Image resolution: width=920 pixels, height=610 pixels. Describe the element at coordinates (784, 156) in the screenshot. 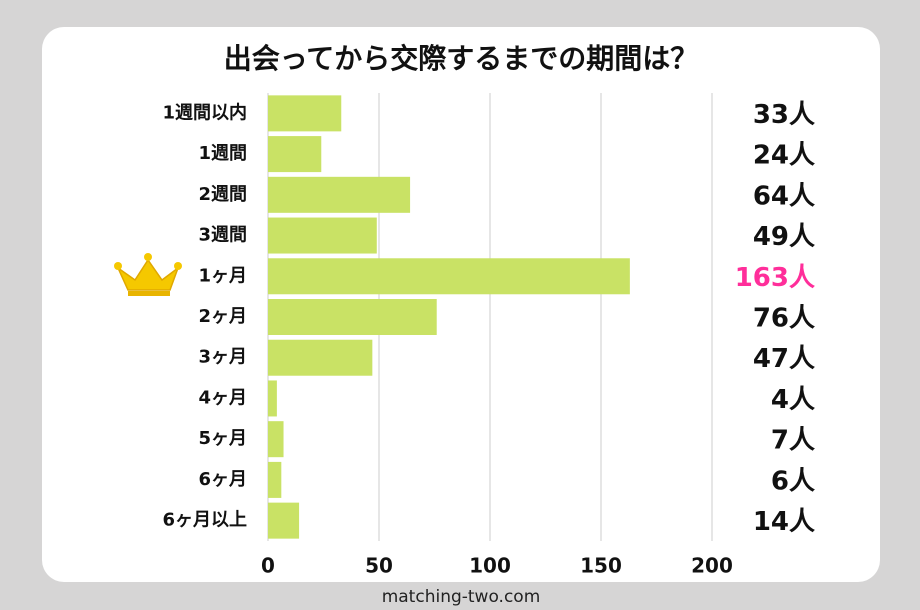

I see `value-label: 24人` at that location.